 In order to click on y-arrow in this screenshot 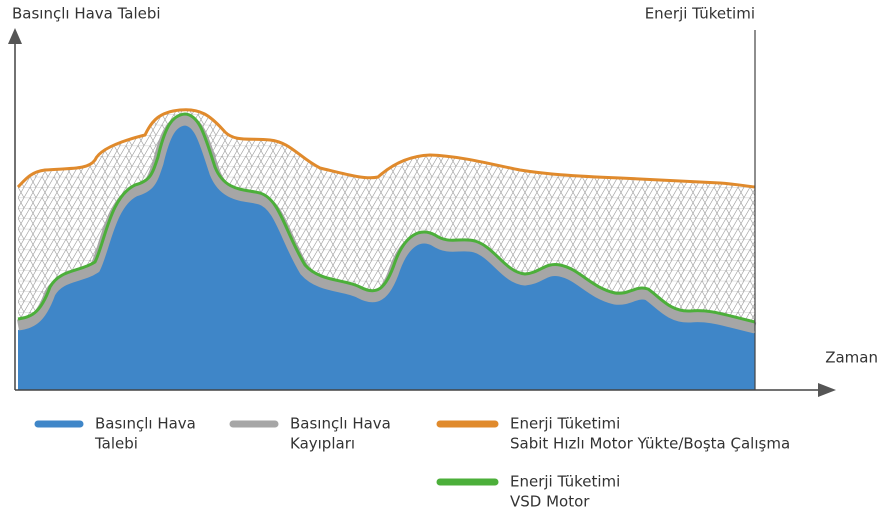, I will do `click(15, 36)`.